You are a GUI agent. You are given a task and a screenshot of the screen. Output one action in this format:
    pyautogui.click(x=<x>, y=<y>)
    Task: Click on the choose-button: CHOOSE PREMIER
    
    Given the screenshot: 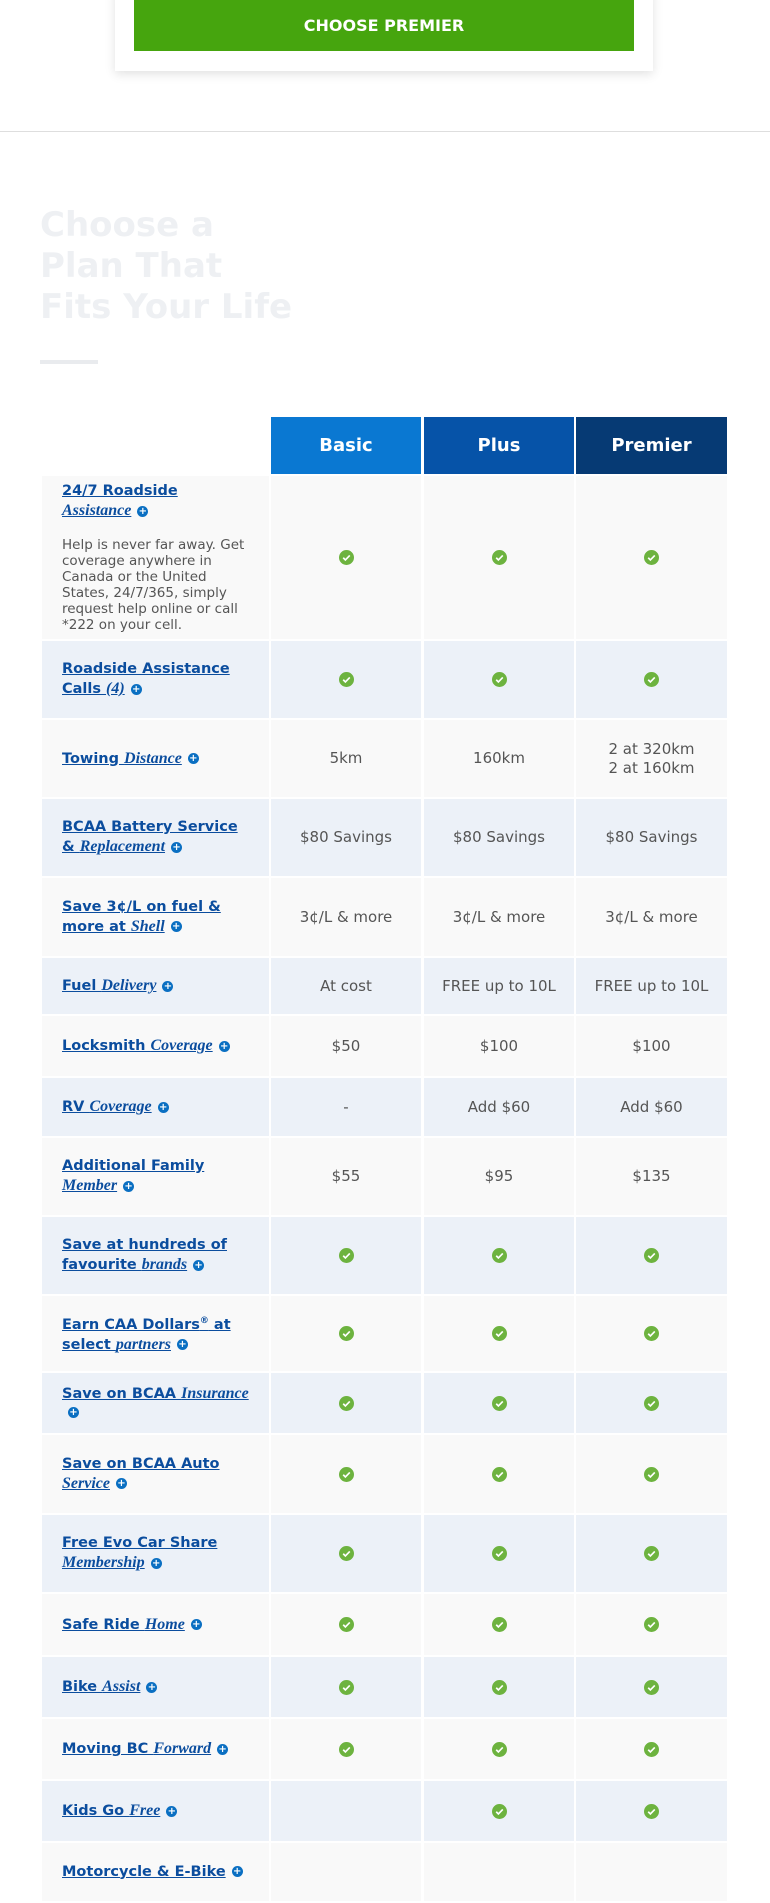 What is the action you would take?
    pyautogui.click(x=384, y=25)
    